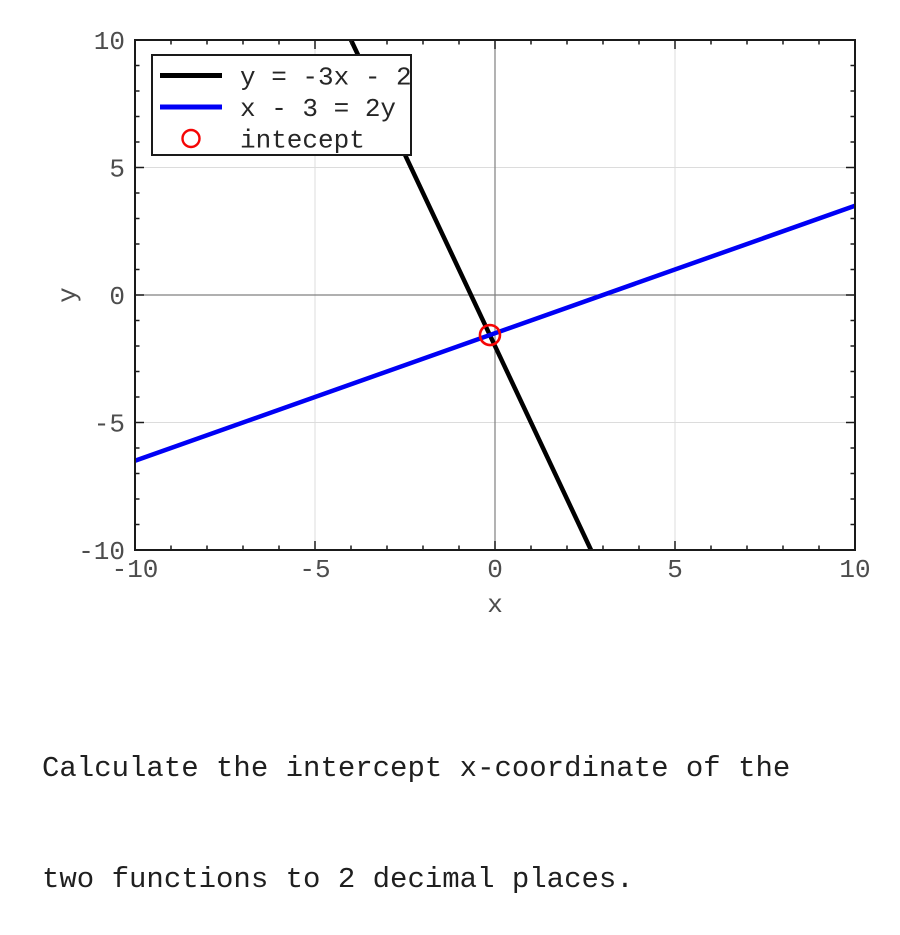 This screenshot has height=935, width=900. What do you see at coordinates (117, 297) in the screenshot?
I see `y-tick-label: 0` at bounding box center [117, 297].